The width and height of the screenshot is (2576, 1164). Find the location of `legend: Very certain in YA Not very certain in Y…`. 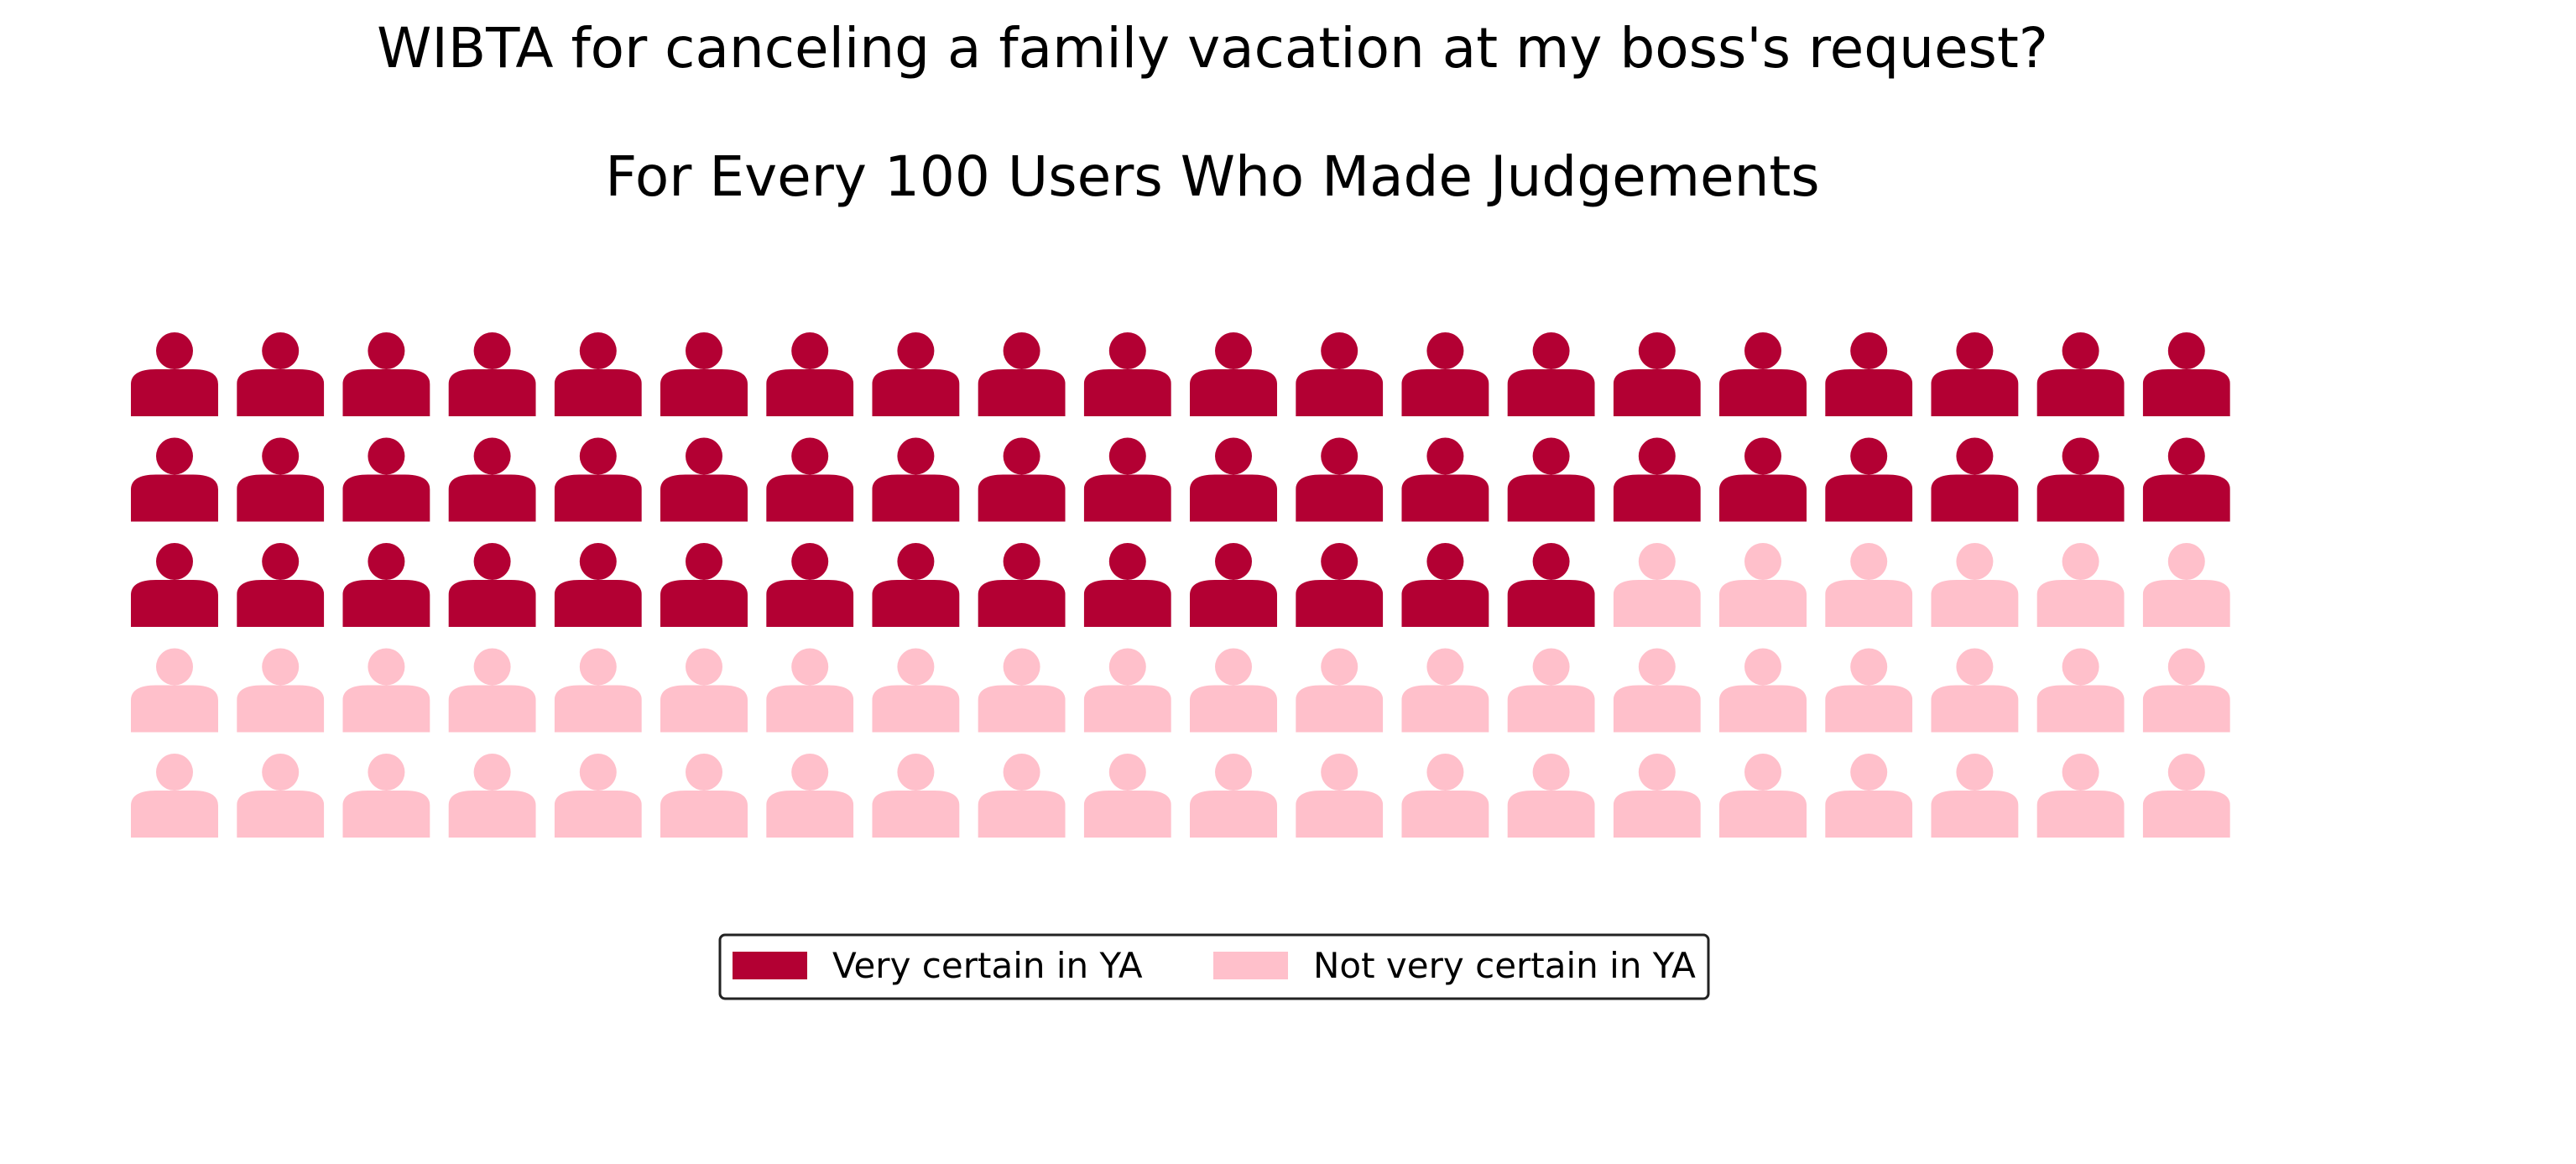

legend: Very certain in YA Not very certain in Y… is located at coordinates (1214, 966).